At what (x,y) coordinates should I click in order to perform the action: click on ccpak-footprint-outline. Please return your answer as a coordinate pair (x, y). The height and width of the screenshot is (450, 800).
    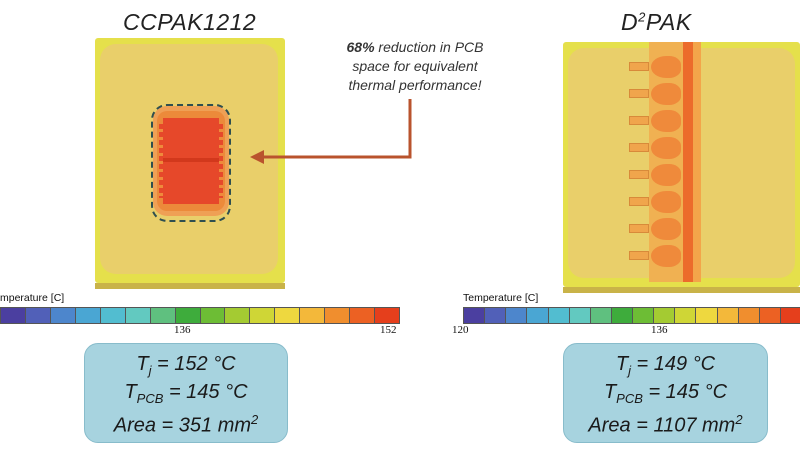
    Looking at the image, I should click on (191, 163).